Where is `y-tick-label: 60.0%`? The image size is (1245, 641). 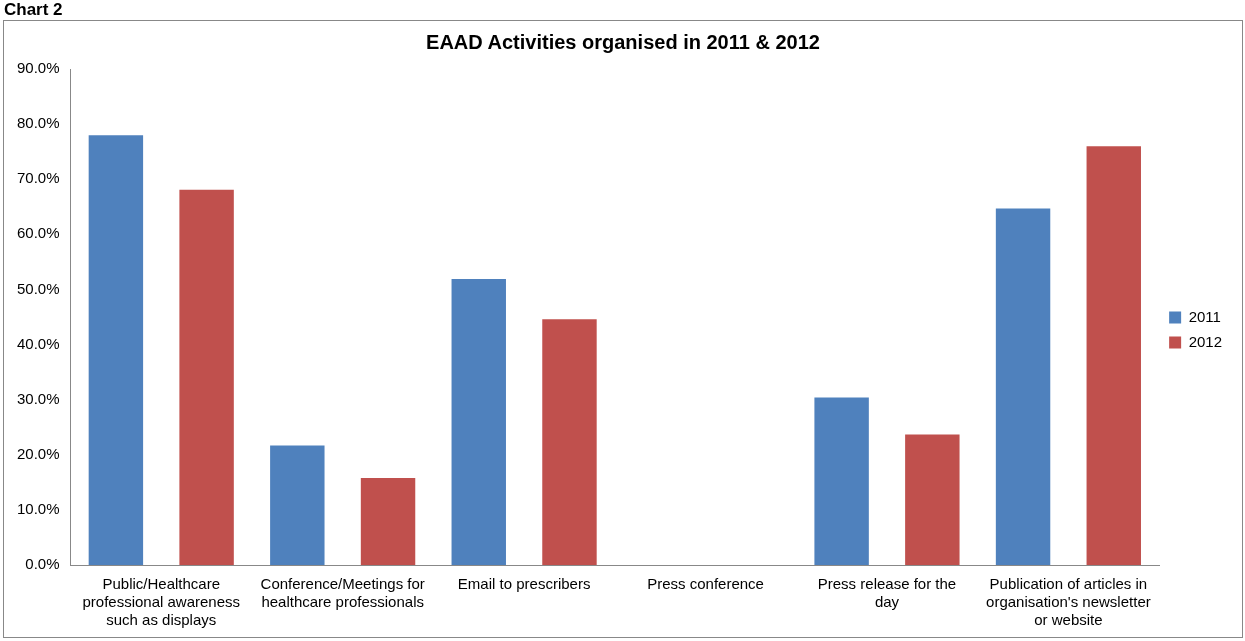
y-tick-label: 60.0% is located at coordinates (38, 233).